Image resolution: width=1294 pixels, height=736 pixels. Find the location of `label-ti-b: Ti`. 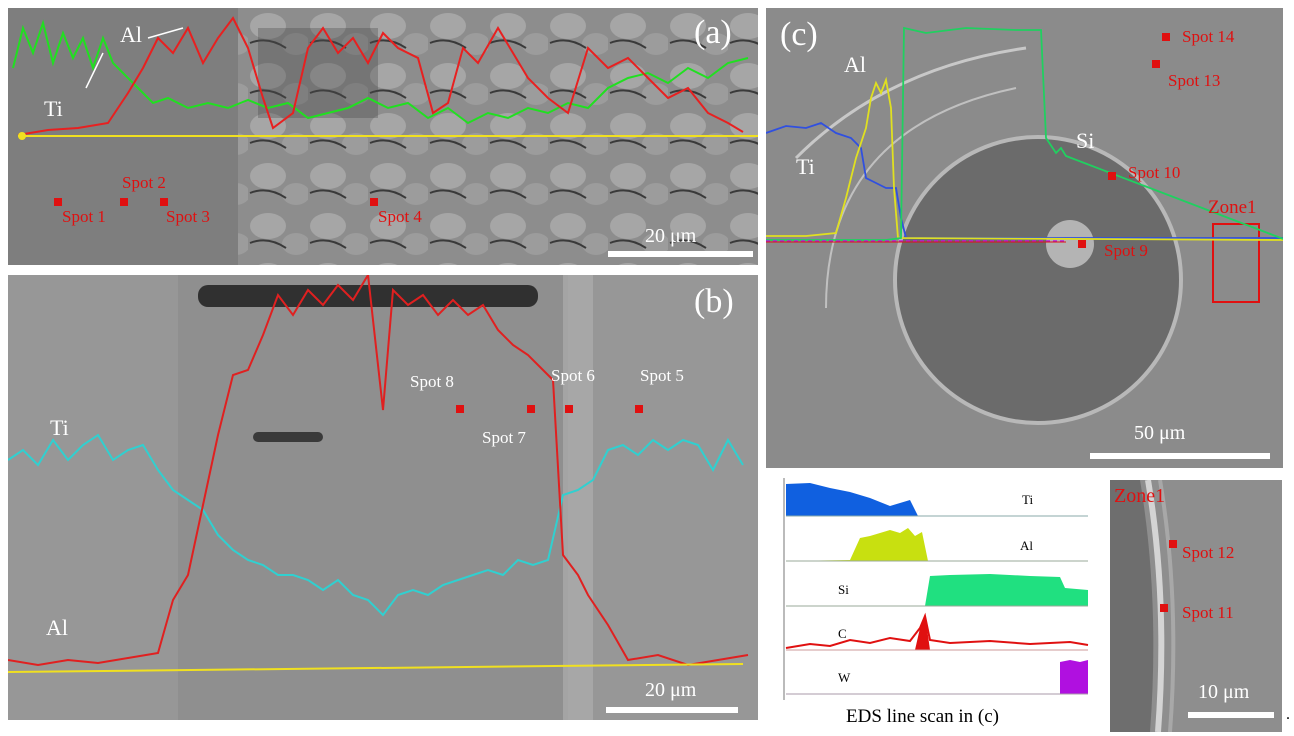

label-ti-b: Ti is located at coordinates (59, 427).